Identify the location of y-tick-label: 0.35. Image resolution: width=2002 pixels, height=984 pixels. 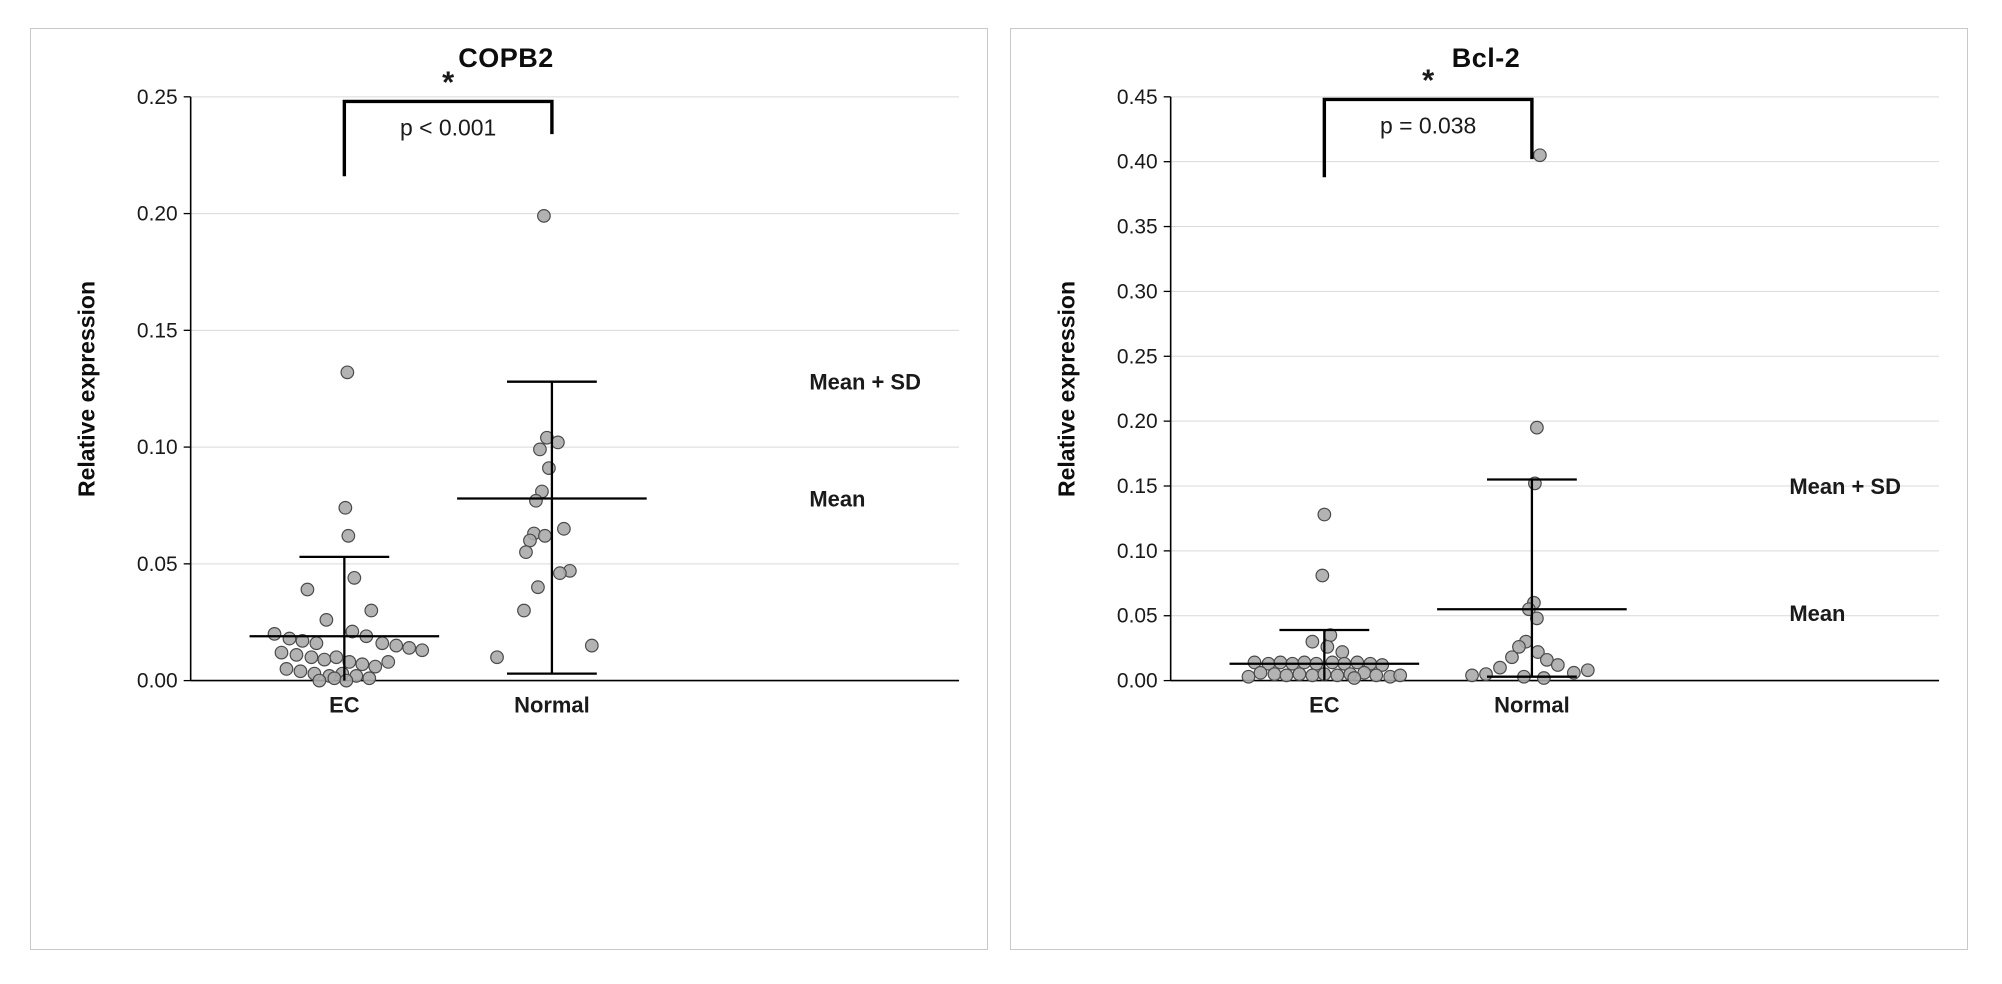
(1137, 227).